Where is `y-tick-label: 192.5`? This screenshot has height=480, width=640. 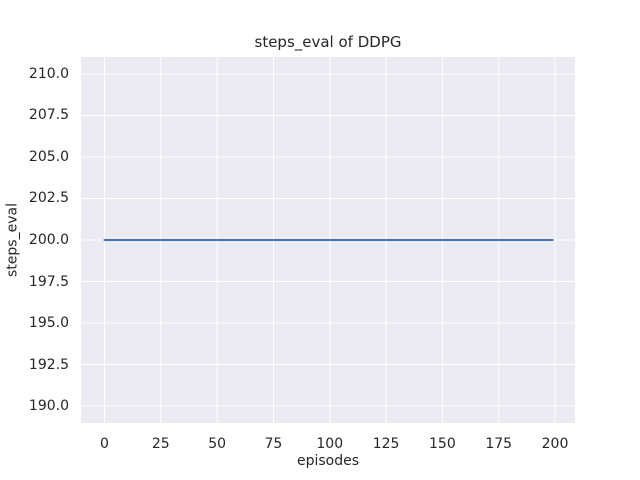 y-tick-label: 192.5 is located at coordinates (48, 364).